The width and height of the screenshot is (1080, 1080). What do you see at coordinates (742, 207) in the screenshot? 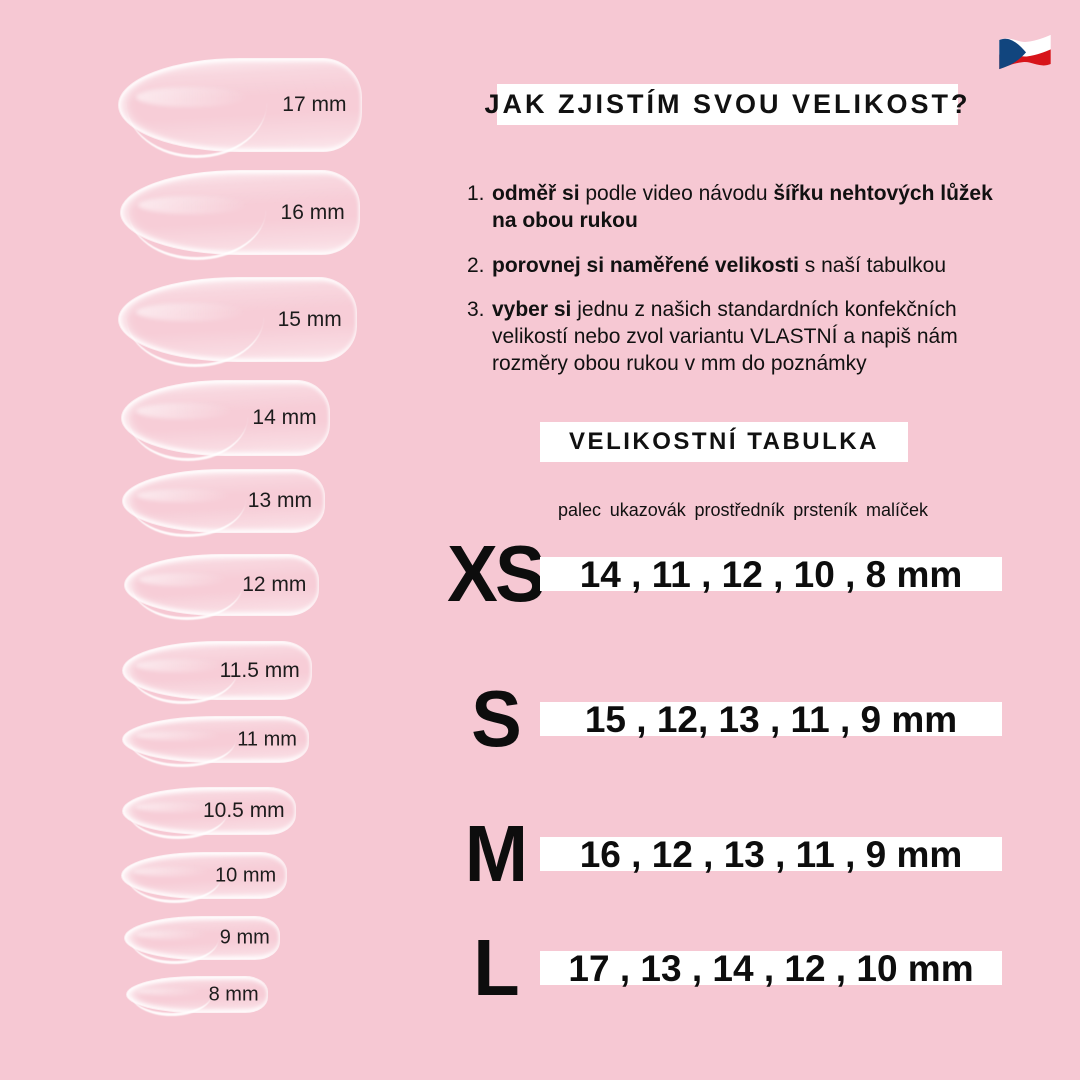
I see `instruction-segment: šířku nehtových lůžek na obou rukou` at bounding box center [742, 207].